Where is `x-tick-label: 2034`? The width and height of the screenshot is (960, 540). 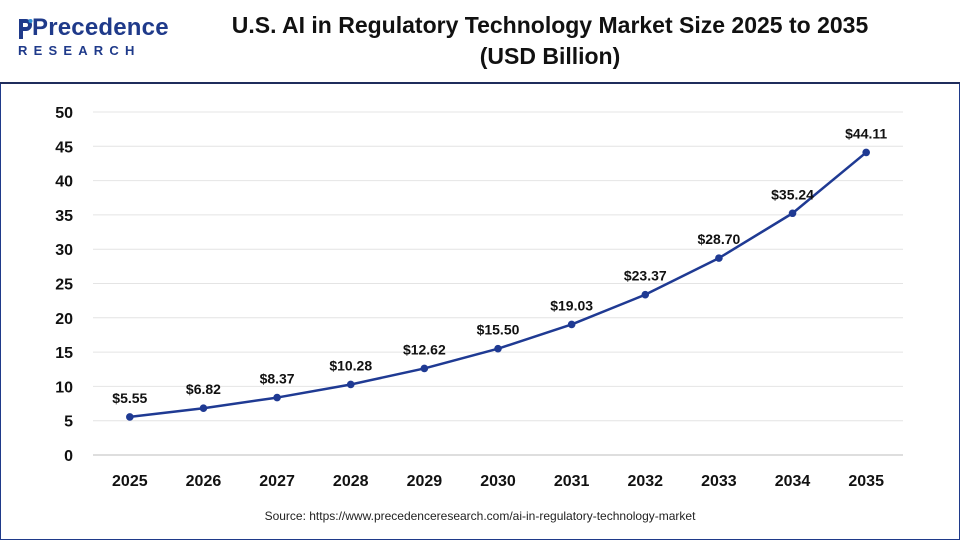 x-tick-label: 2034 is located at coordinates (793, 481).